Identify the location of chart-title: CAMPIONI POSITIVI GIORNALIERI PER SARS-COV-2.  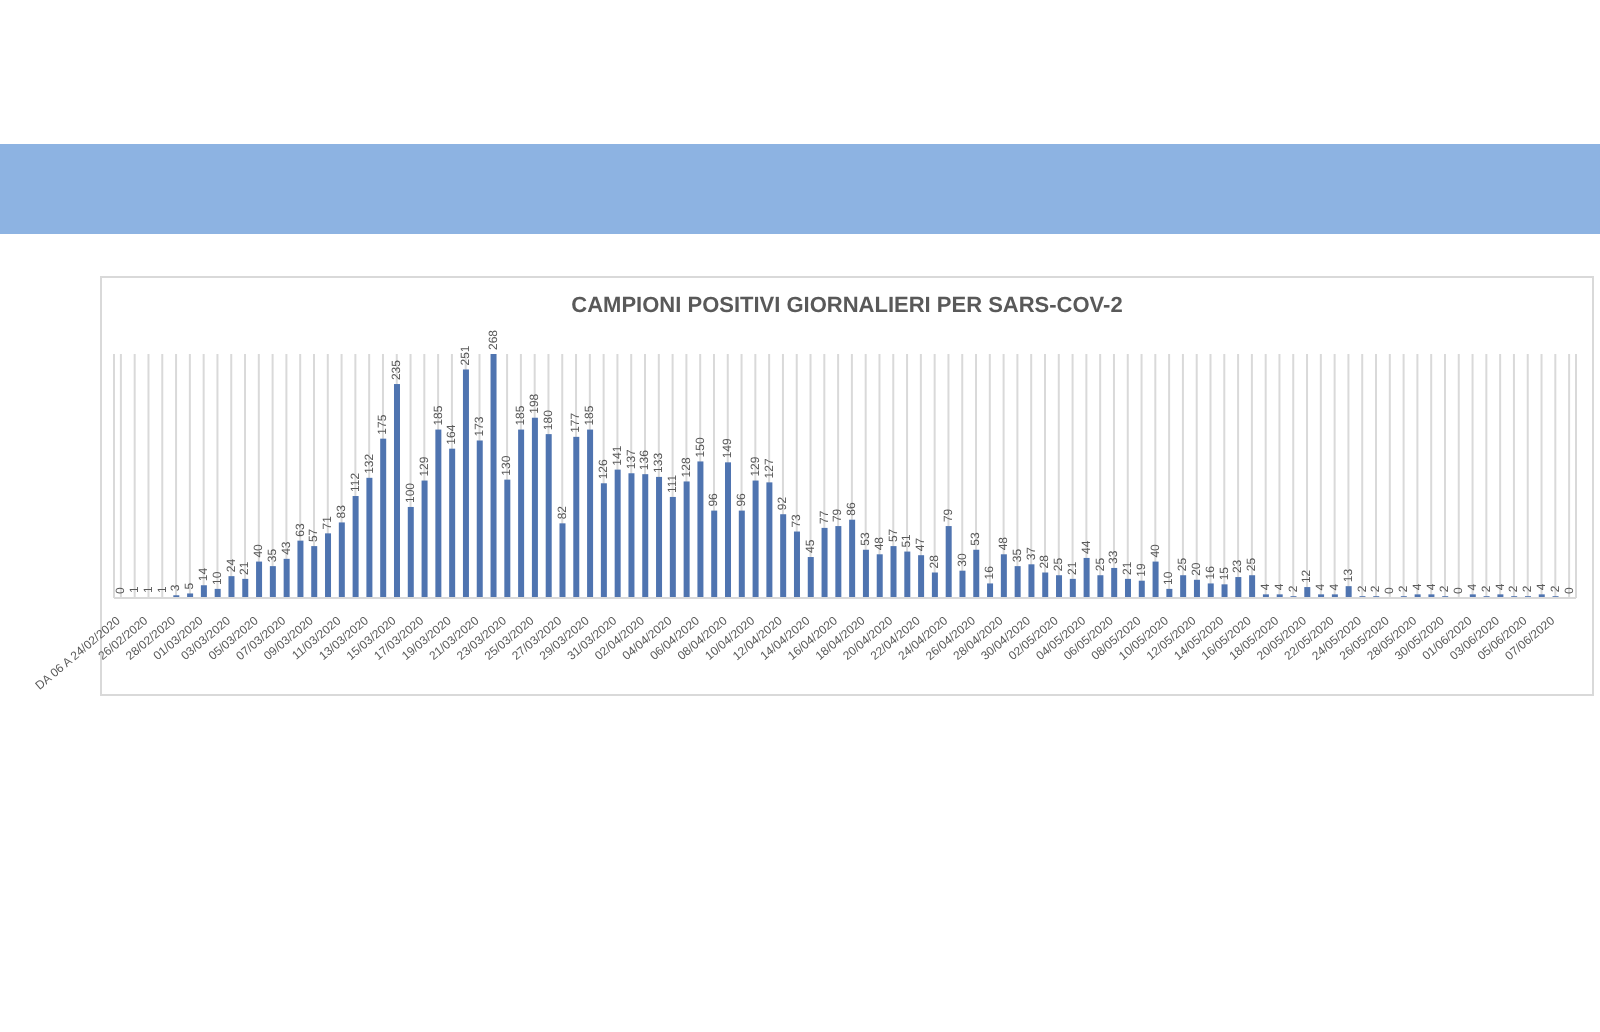
(847, 306).